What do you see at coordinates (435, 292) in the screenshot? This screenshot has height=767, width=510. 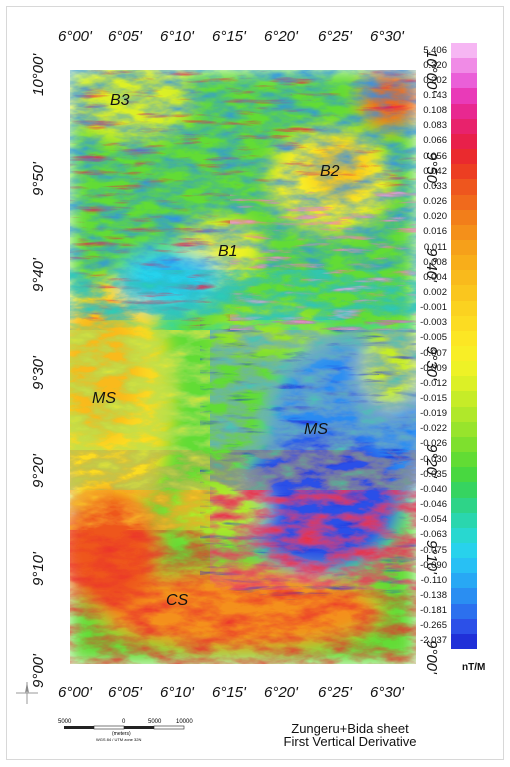 I see `legend-label: 0.002` at bounding box center [435, 292].